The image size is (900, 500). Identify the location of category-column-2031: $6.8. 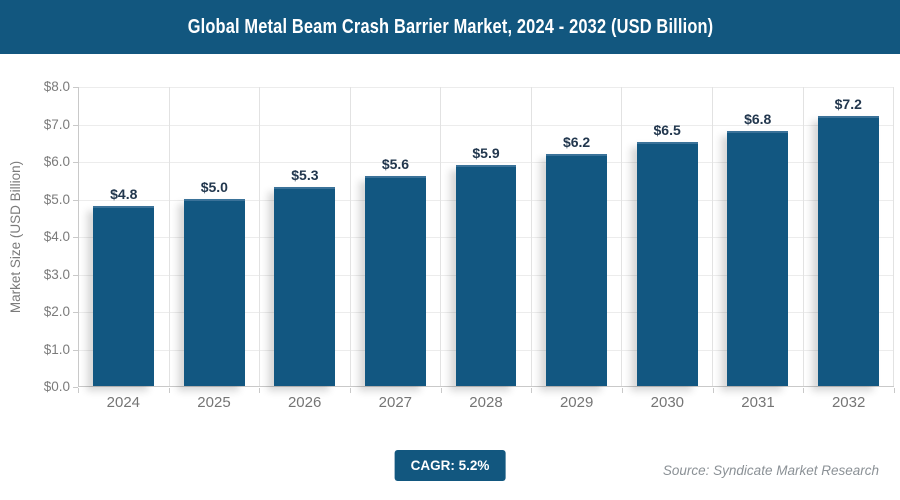
(758, 236).